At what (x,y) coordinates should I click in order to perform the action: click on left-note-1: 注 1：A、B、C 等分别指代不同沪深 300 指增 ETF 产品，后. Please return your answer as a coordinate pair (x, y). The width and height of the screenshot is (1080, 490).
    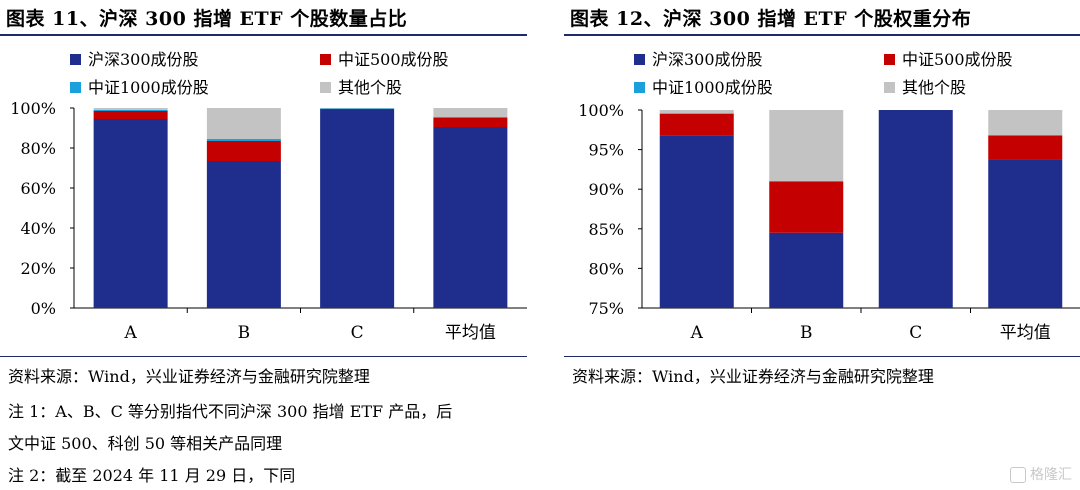
    Looking at the image, I should click on (230, 411).